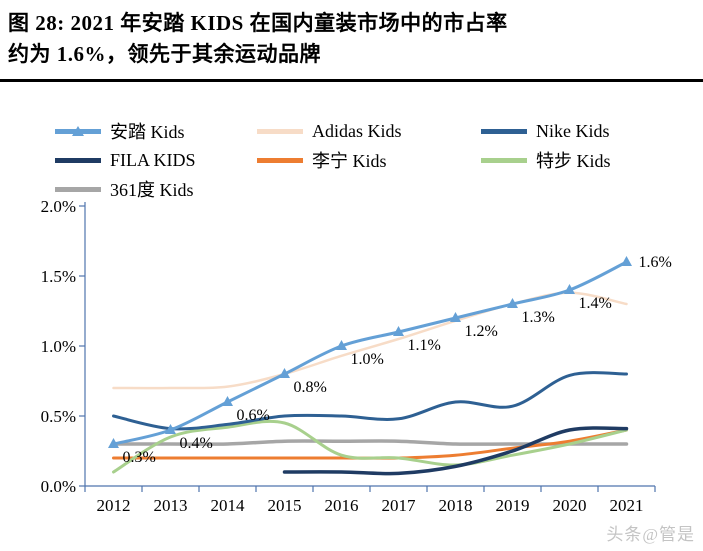 The width and height of the screenshot is (703, 551). I want to click on legend-item-du361: 361度 Kids, so click(156, 189).